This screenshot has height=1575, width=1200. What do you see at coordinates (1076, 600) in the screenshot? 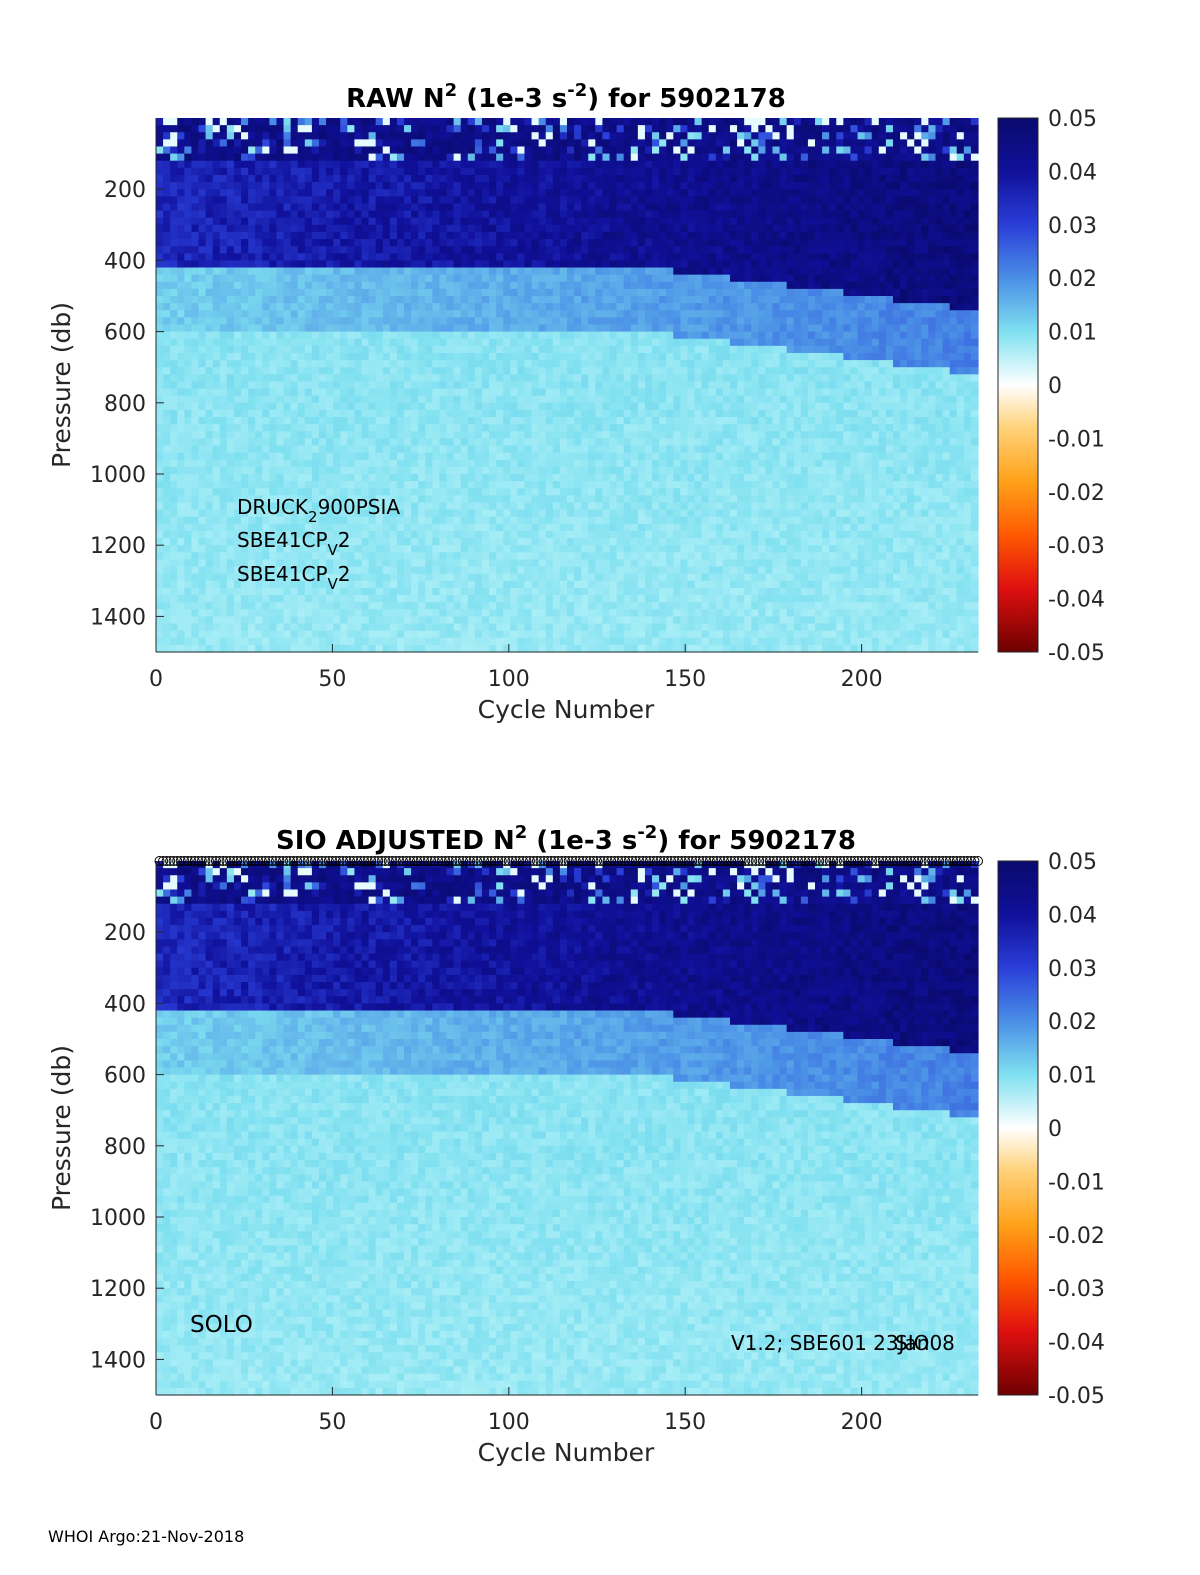
I see `colorbar-tick-label: -0.04` at bounding box center [1076, 600].